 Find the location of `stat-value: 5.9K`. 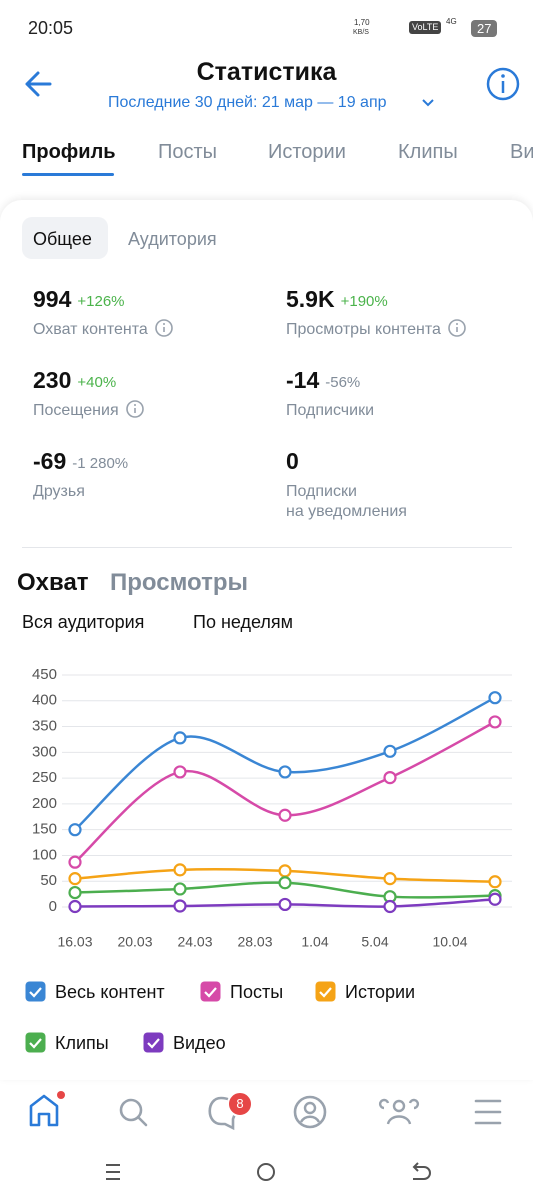

stat-value: 5.9K is located at coordinates (310, 299).